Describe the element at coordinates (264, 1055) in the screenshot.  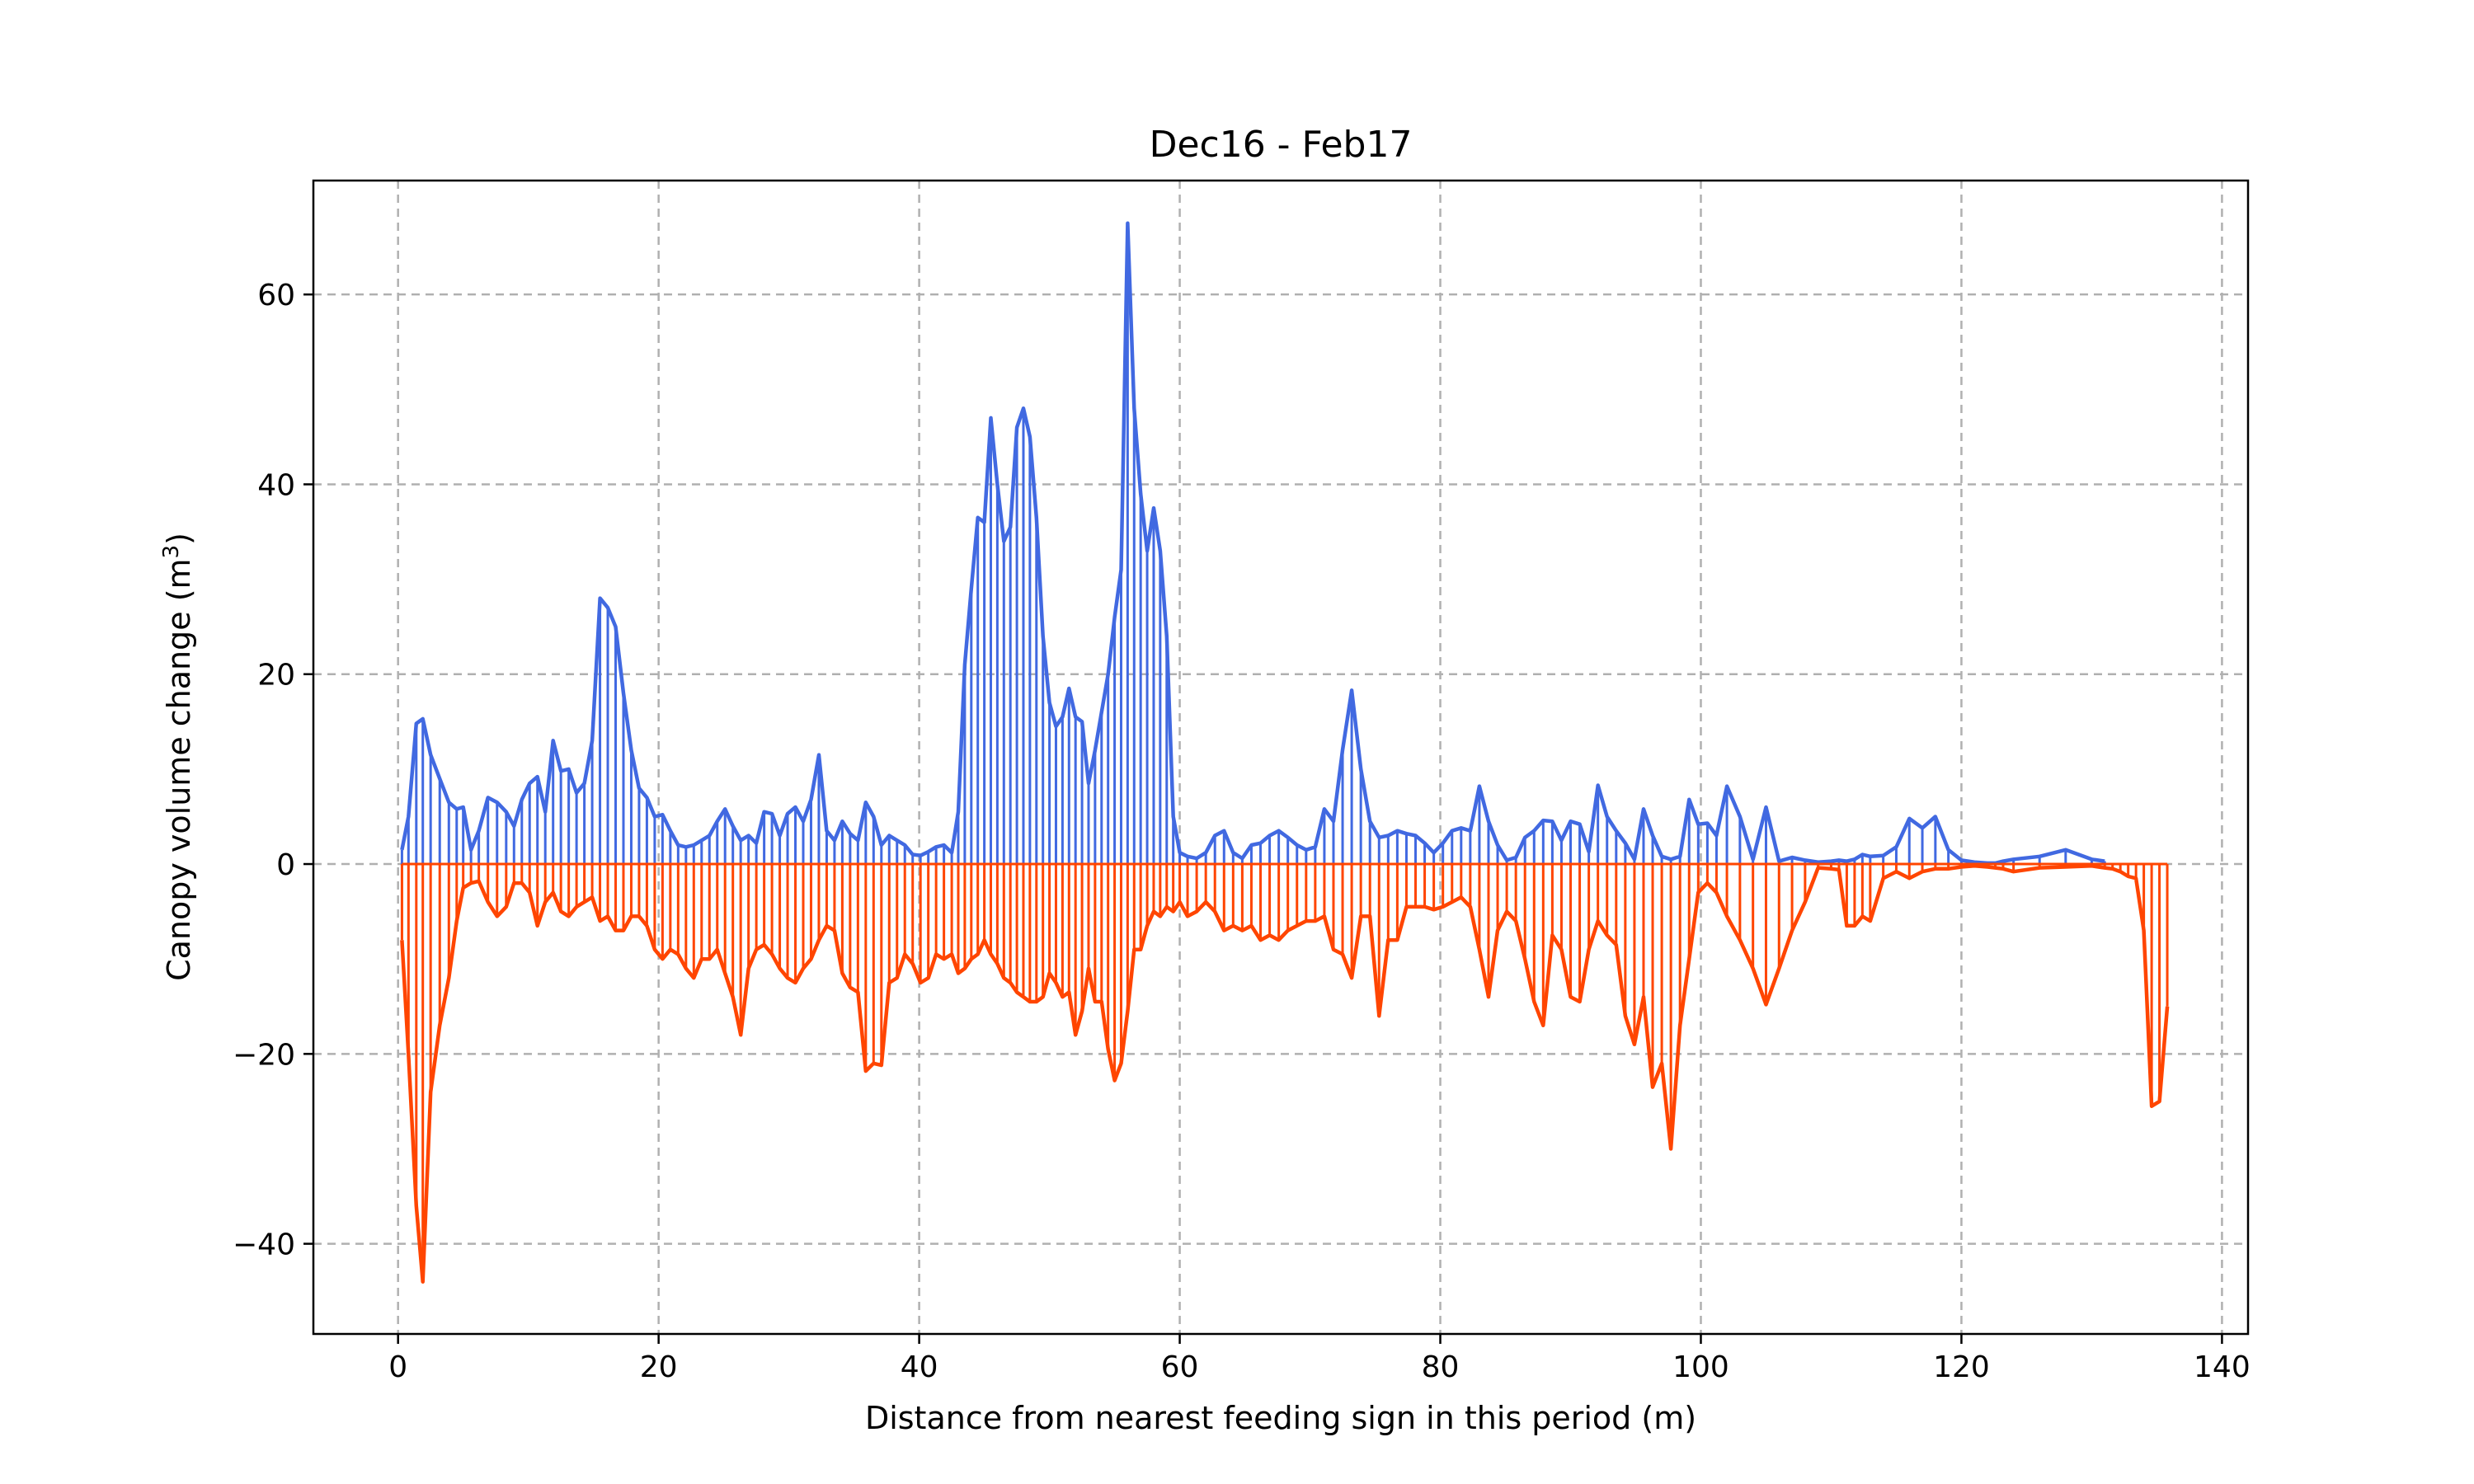
I see `y-tick-label: −20` at that location.